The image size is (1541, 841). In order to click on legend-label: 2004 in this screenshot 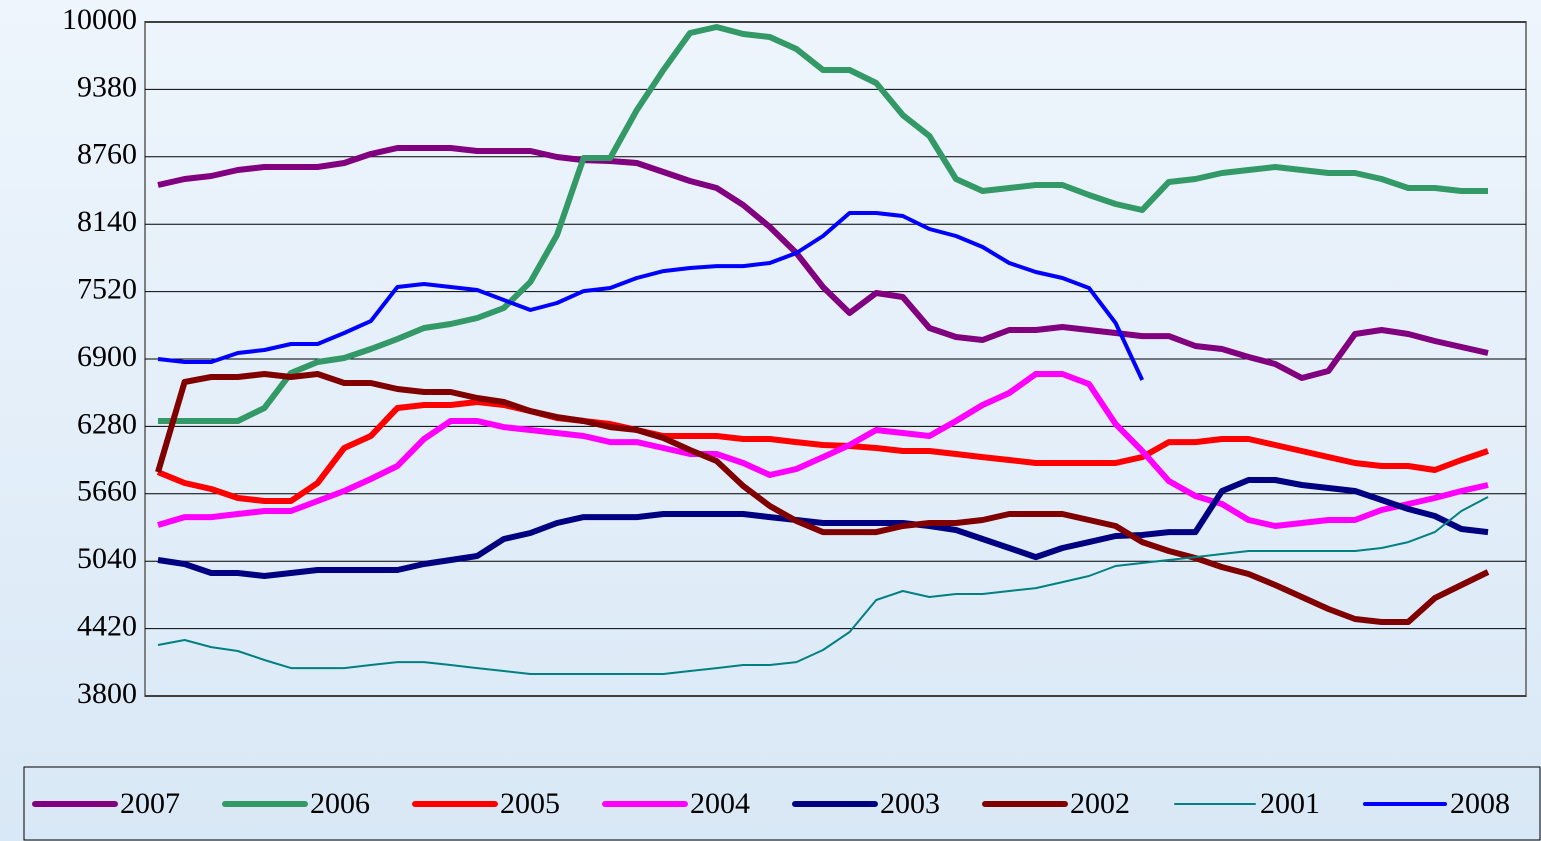, I will do `click(720, 803)`.